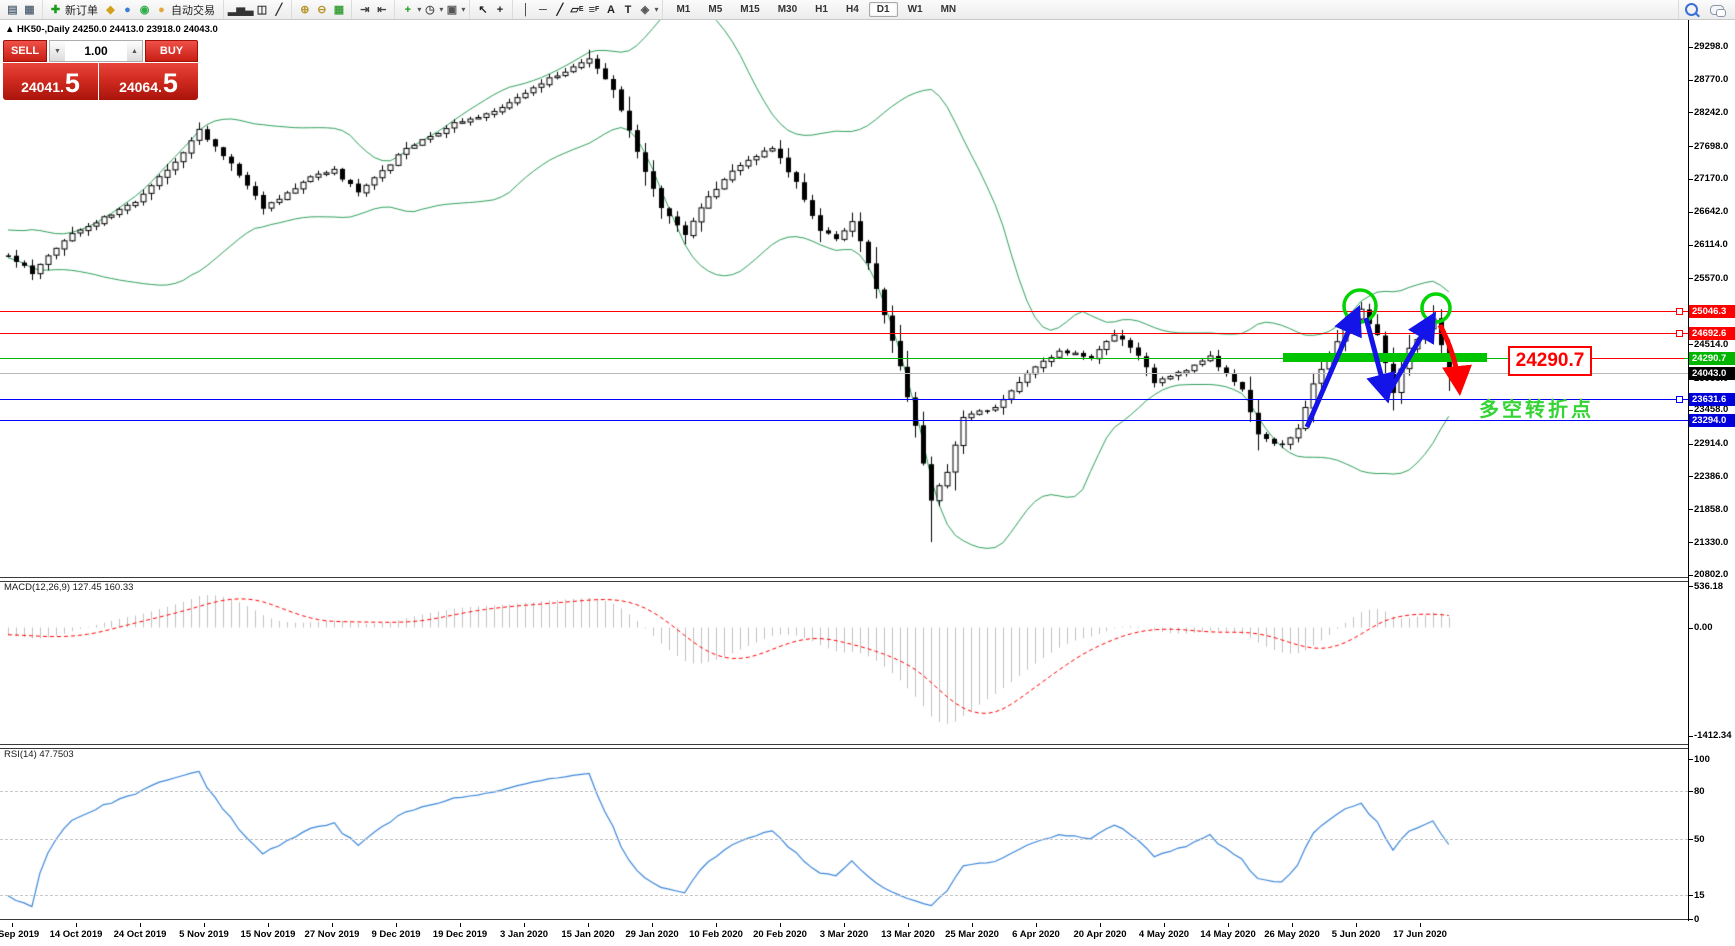 The image size is (1735, 946). What do you see at coordinates (452, 9) in the screenshot?
I see `templates-icon: ▣` at bounding box center [452, 9].